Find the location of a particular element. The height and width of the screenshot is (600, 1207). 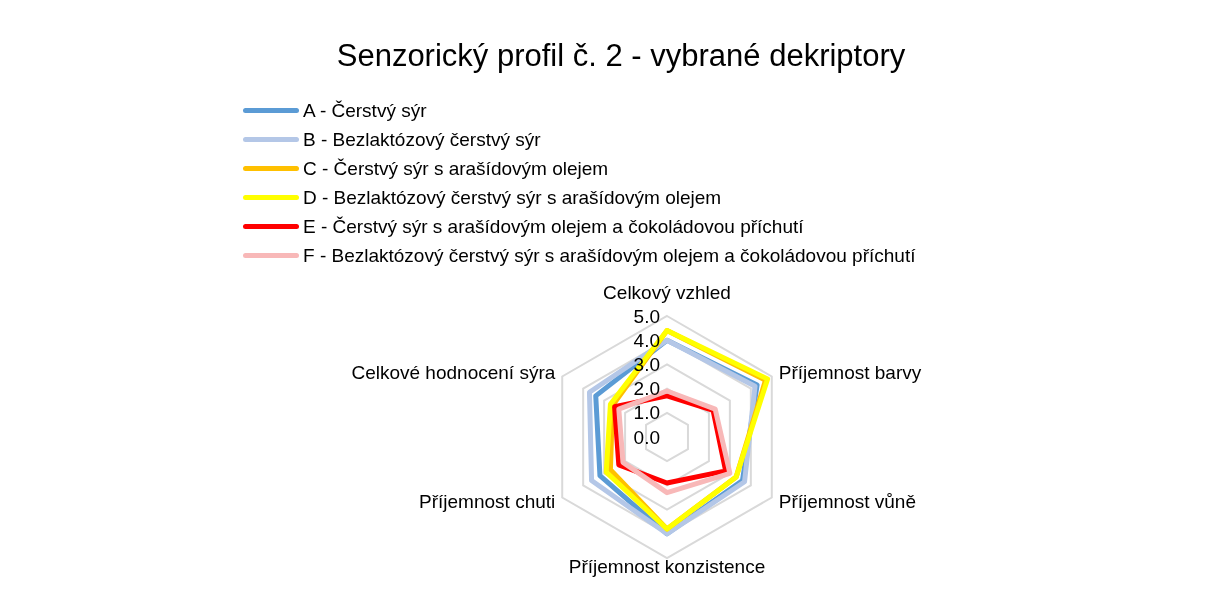

legend-label: C - Čerstvý sýr s arašídovým olejem is located at coordinates (456, 168).